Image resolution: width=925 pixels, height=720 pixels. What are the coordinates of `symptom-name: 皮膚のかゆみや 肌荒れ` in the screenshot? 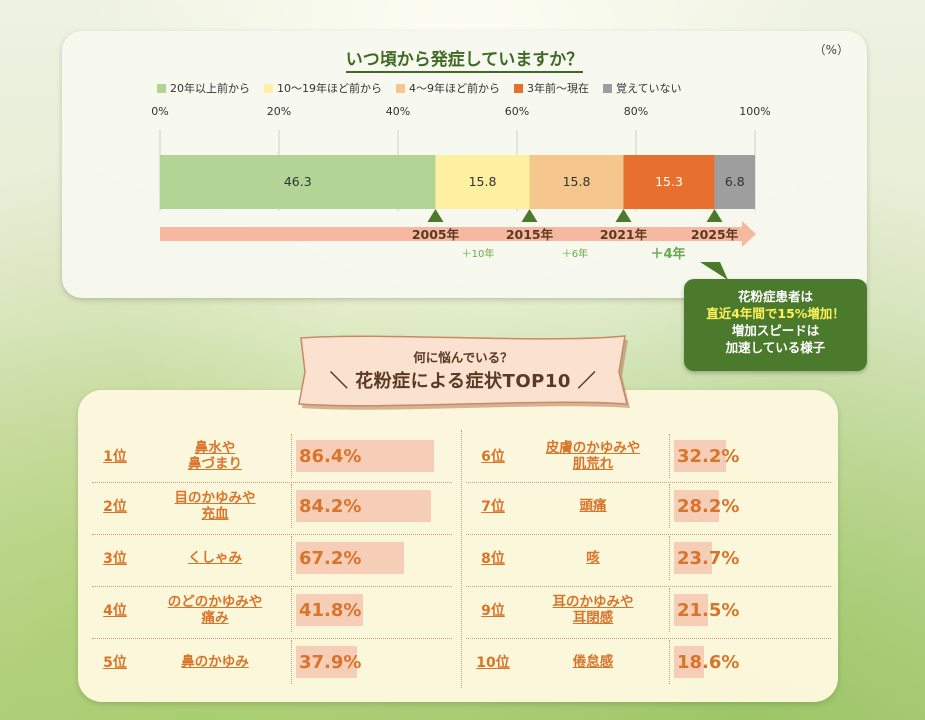 It's located at (593, 456).